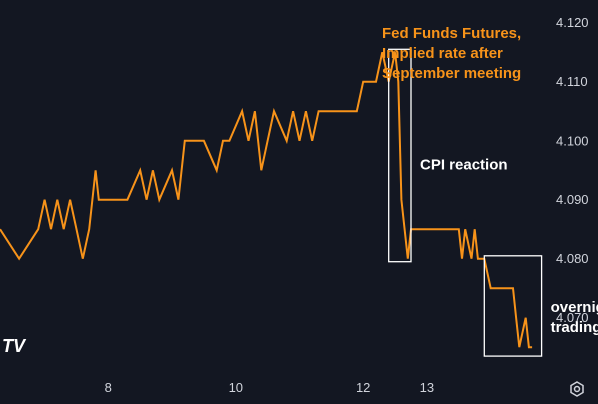 The height and width of the screenshot is (404, 598). I want to click on y-tick-label: 4.120, so click(572, 22).